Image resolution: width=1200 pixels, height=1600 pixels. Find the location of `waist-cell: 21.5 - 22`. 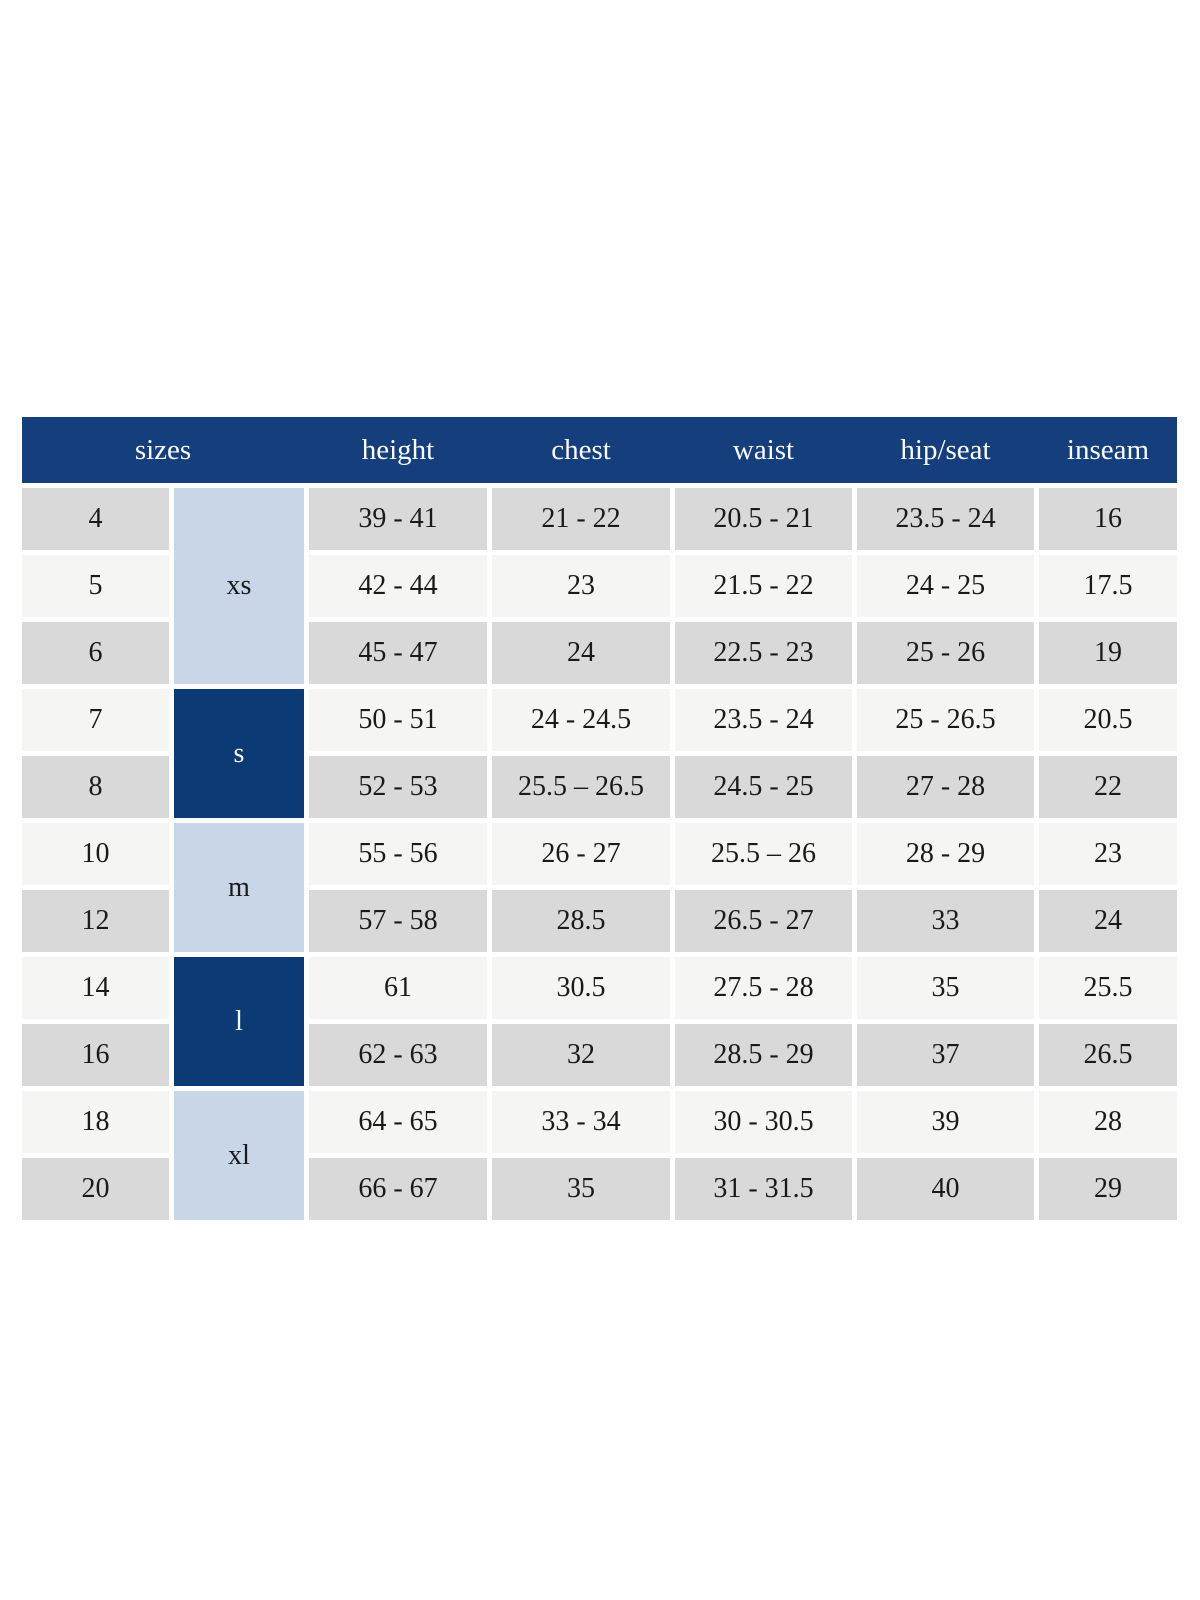

waist-cell: 21.5 - 22 is located at coordinates (763, 586).